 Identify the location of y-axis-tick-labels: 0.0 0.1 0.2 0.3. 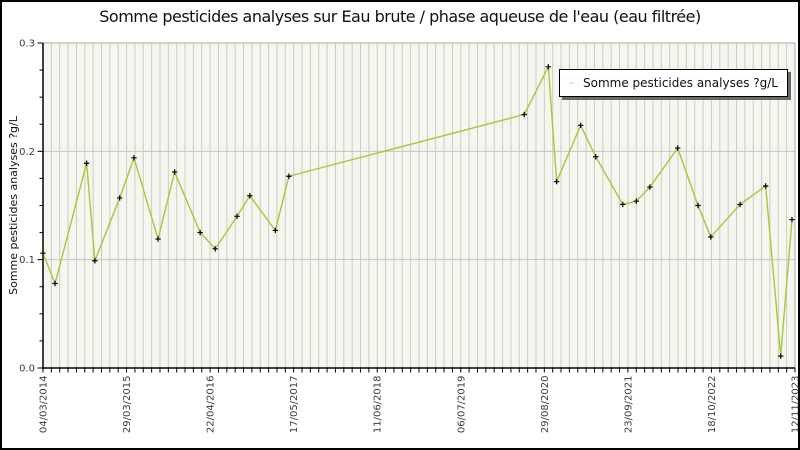
(27, 207).